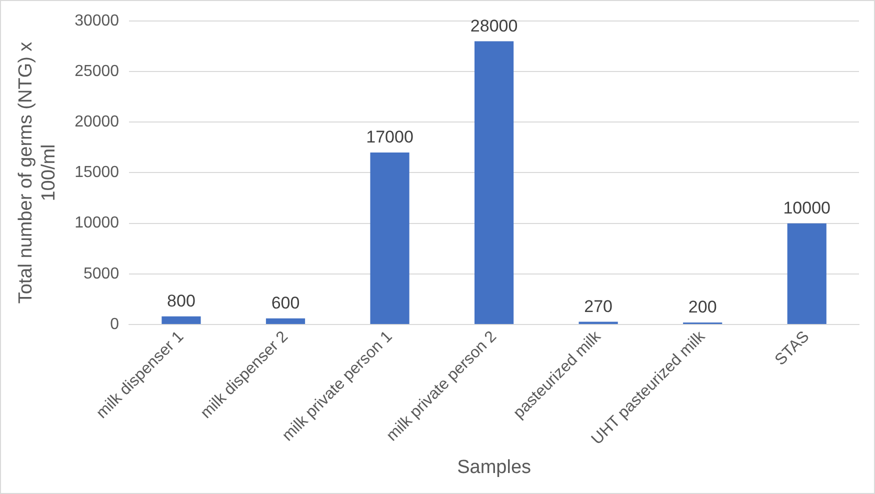  What do you see at coordinates (97, 122) in the screenshot?
I see `y-tick-label: 20000` at bounding box center [97, 122].